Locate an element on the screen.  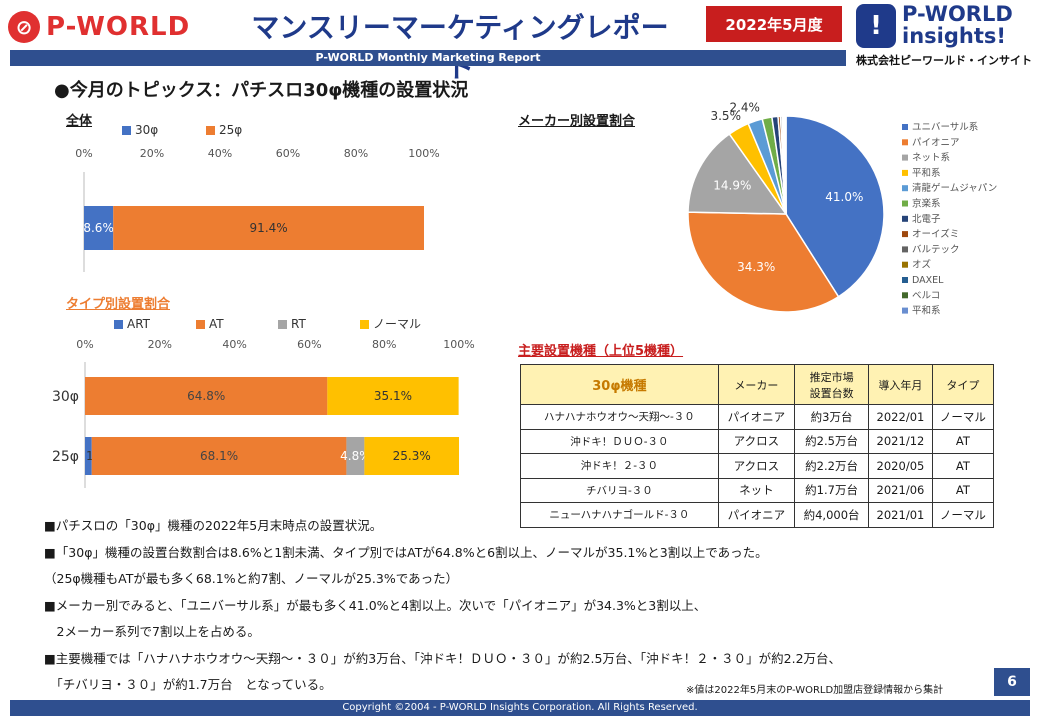
table-header-cell: 30φ機種 is located at coordinates (619, 384).